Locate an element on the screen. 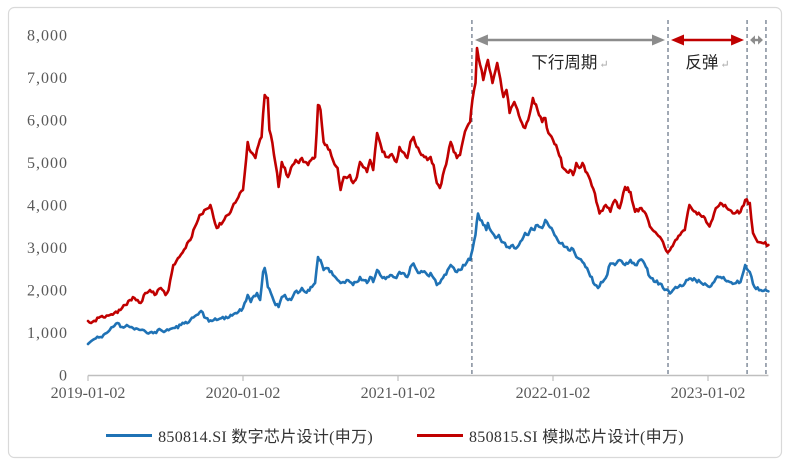 The height and width of the screenshot is (465, 790). y-tick-label: 6,000 is located at coordinates (47, 121).